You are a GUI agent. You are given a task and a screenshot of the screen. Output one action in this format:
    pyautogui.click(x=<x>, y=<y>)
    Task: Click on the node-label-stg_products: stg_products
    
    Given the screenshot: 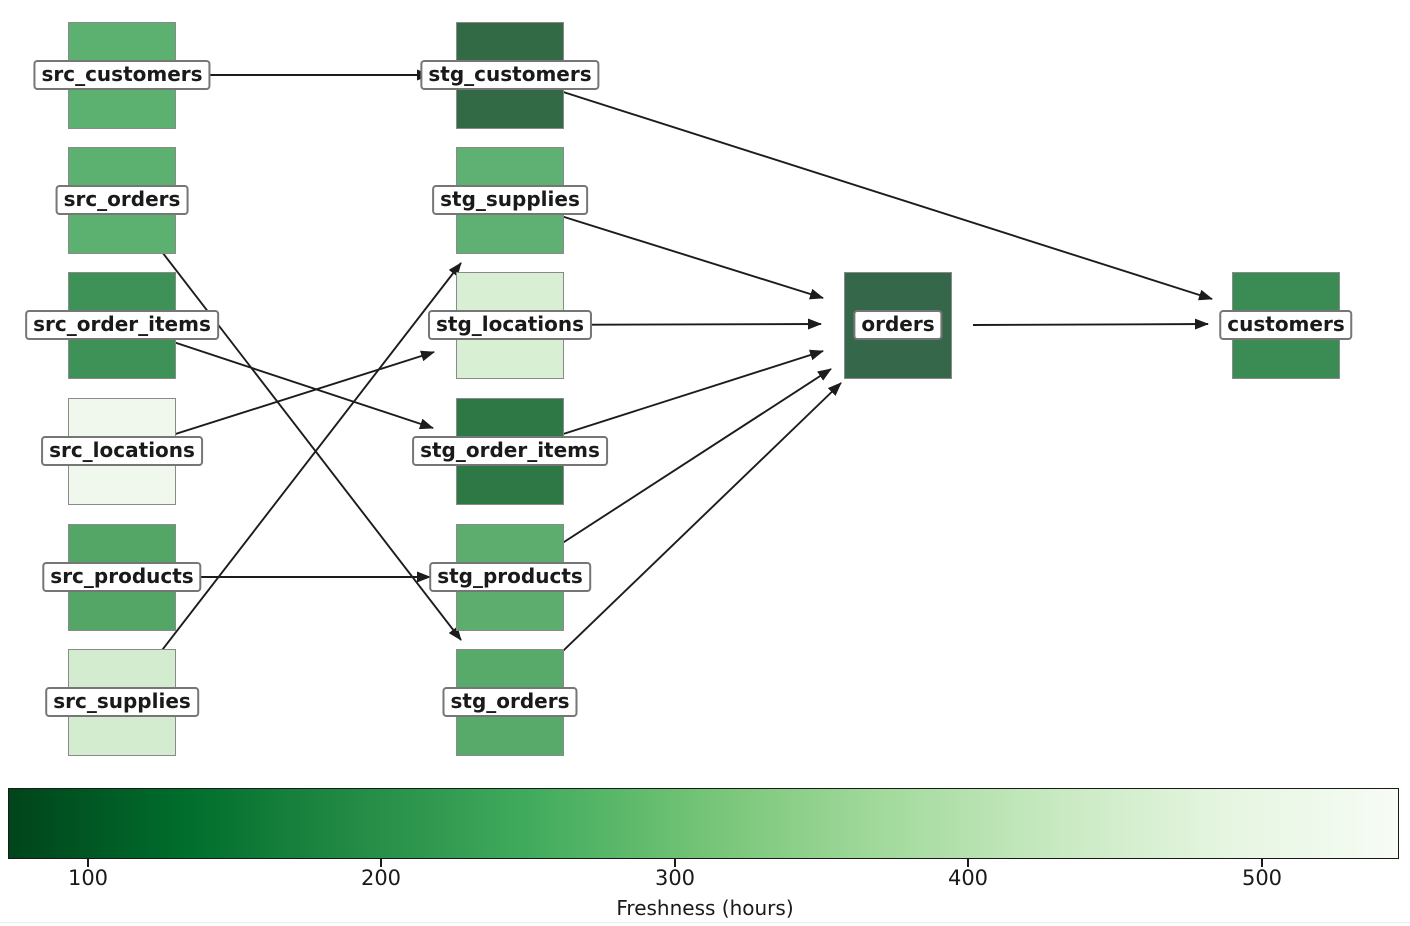 What is the action you would take?
    pyautogui.click(x=510, y=577)
    